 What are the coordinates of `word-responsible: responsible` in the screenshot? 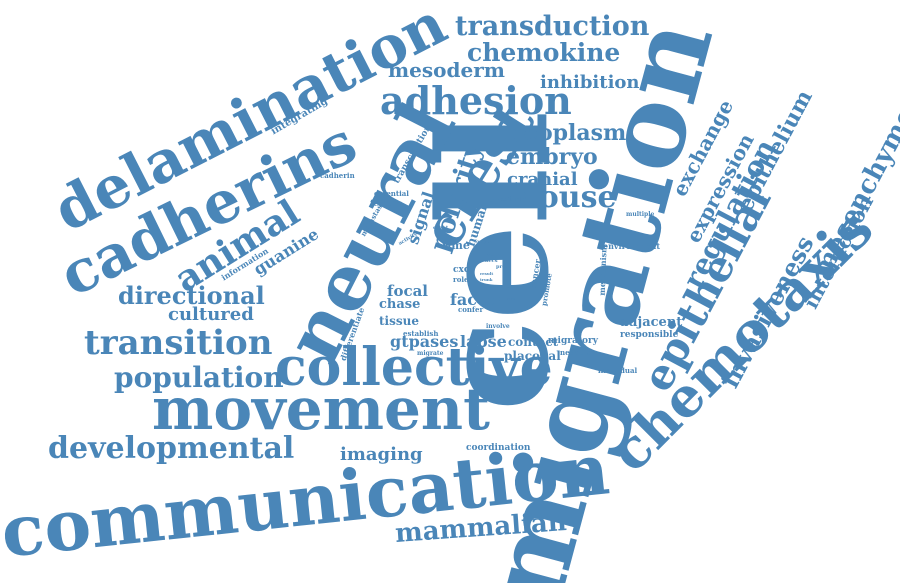 It's located at (649, 335).